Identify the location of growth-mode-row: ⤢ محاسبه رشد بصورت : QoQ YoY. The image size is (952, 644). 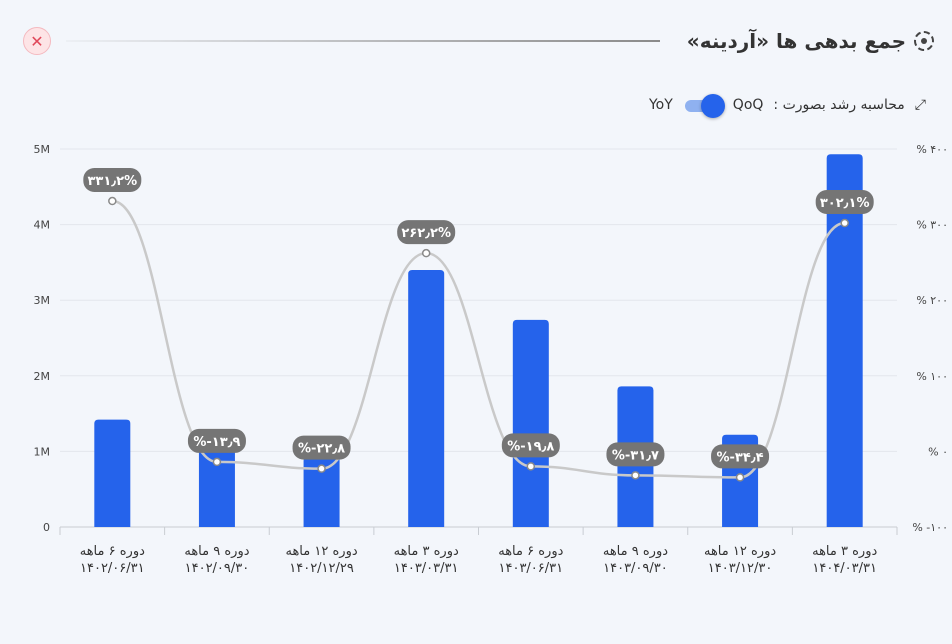
(787, 105).